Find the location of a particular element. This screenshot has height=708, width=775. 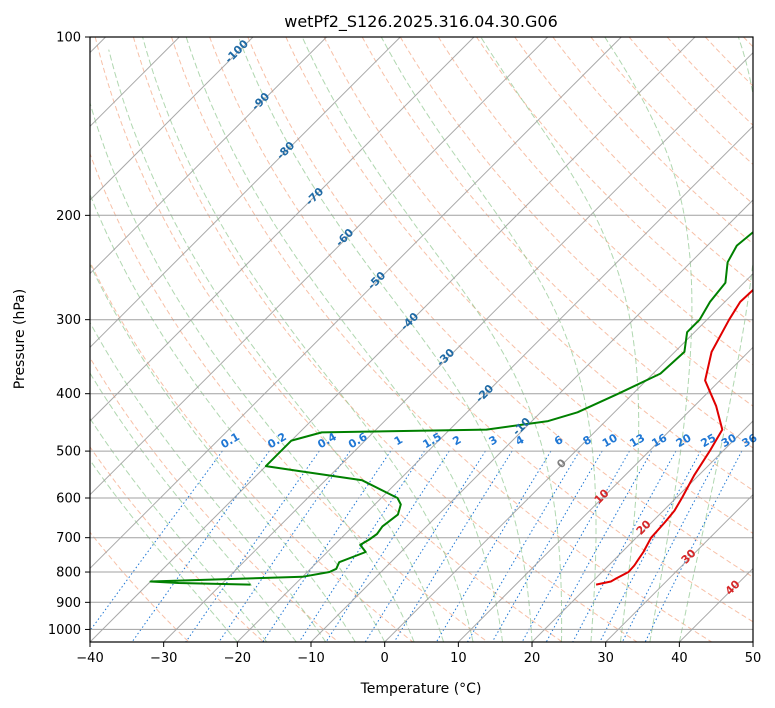

x-tick-label: −40 is located at coordinates (89, 658).